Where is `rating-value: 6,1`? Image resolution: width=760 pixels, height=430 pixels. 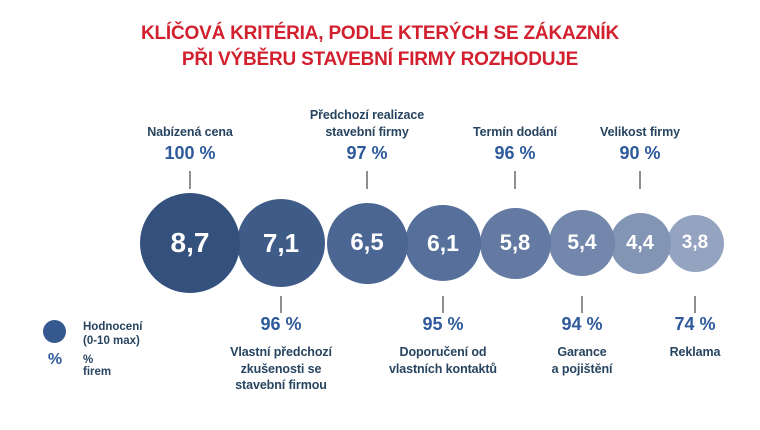 rating-value: 6,1 is located at coordinates (443, 242).